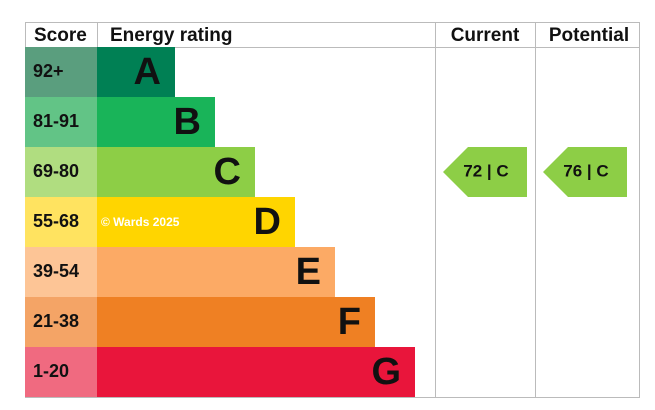 This screenshot has height=410, width=655. I want to click on watermark: © Wards 2025, so click(140, 222).